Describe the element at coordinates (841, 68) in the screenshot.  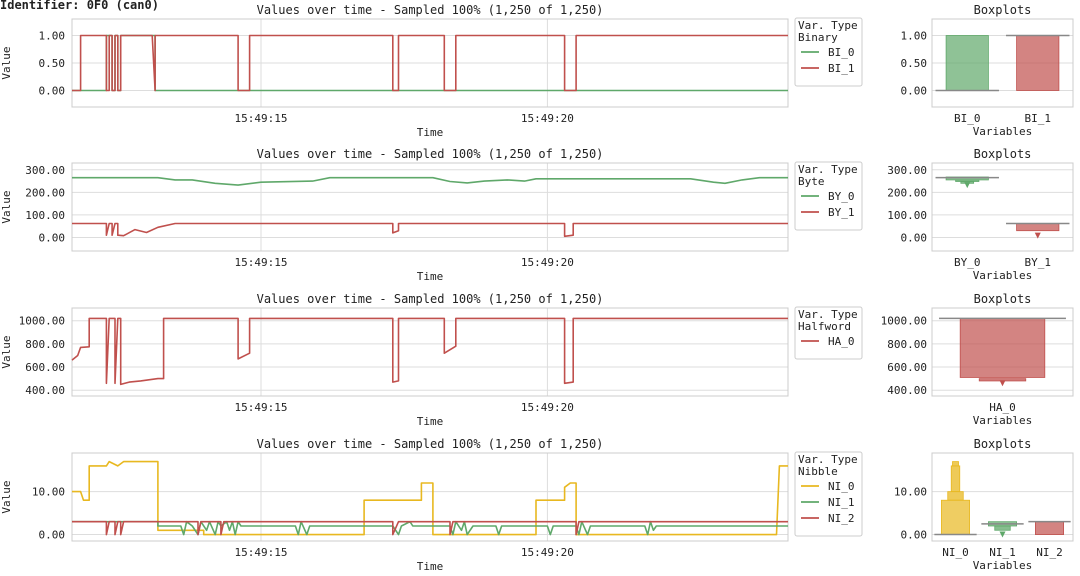
I see `legend-label: BI_1` at that location.